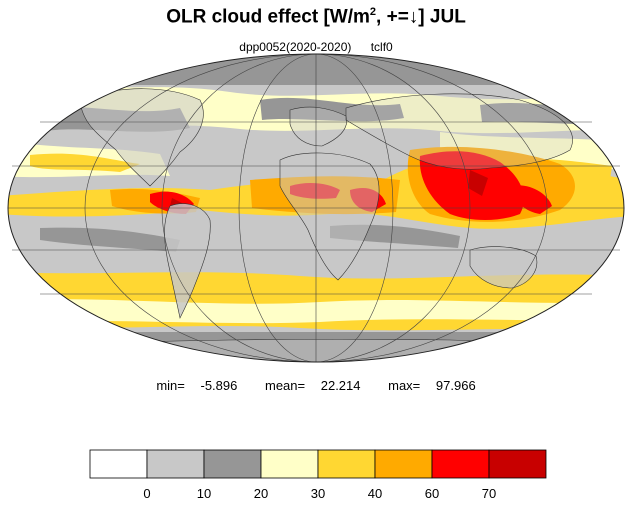  I want to click on asia, so click(459, 131).